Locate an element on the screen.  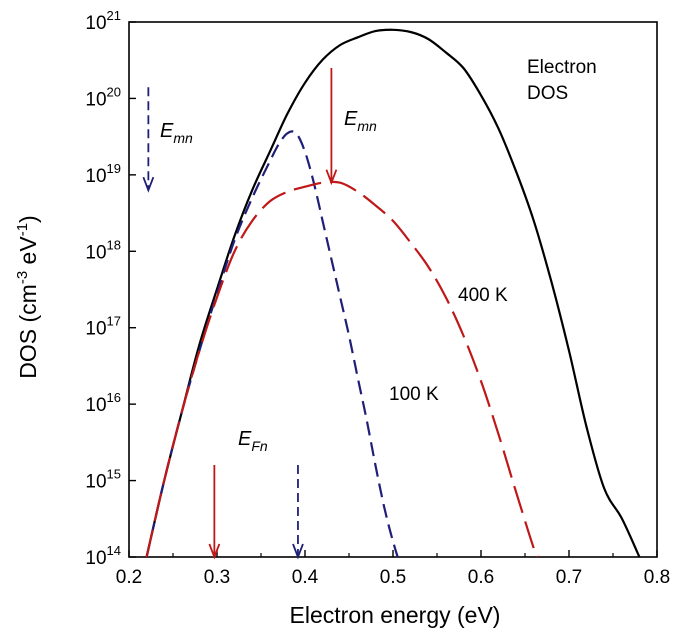
x-tick-label: 0.4 is located at coordinates (305, 577).